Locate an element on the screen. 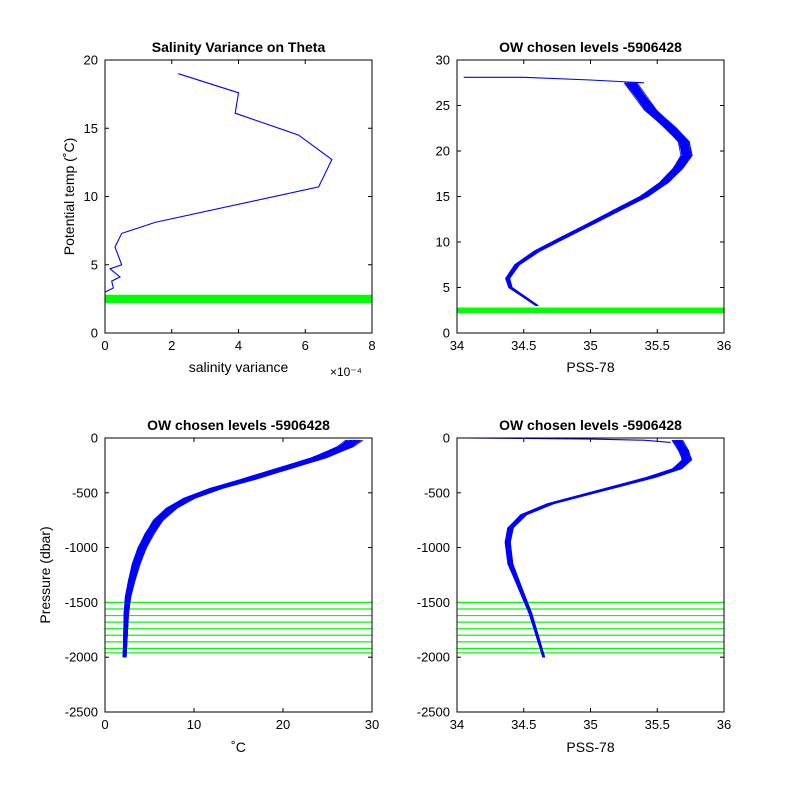 The image size is (800, 800). surface-profile-line is located at coordinates (553, 80).